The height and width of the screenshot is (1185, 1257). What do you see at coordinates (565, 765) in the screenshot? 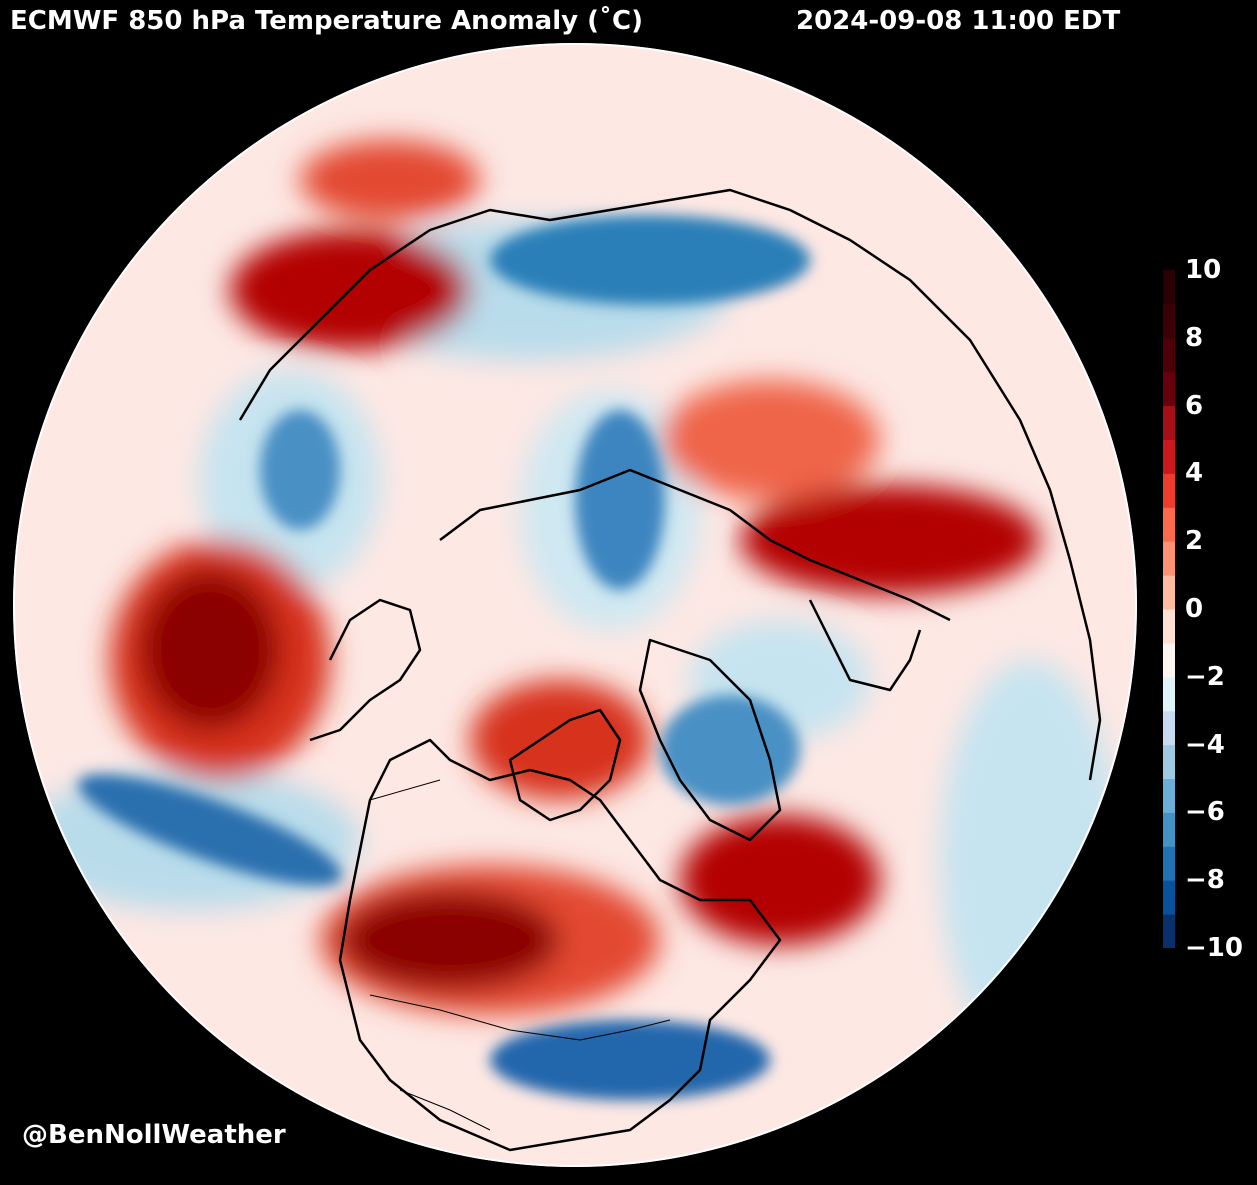
I see `coastline-canadian-archipelago` at bounding box center [565, 765].